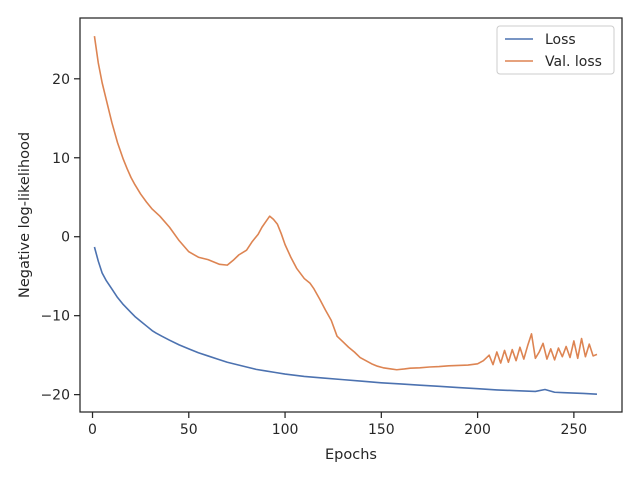 The width and height of the screenshot is (640, 480). I want to click on x-tick-label: 200, so click(477, 430).